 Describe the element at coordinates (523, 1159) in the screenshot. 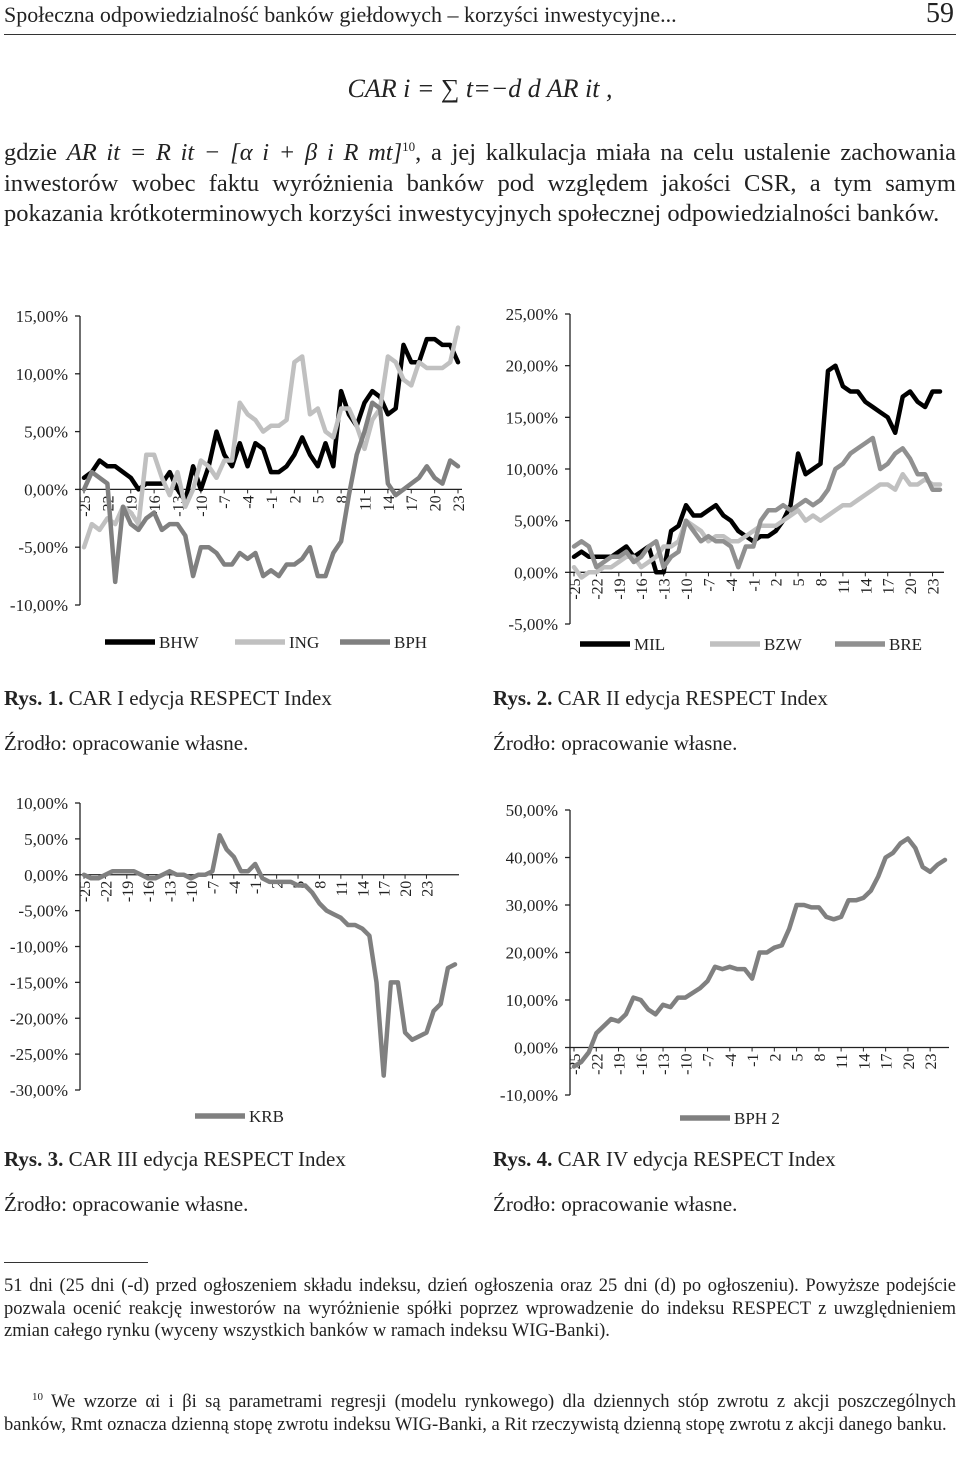

I see `figure-4-number: Rys. 4.` at that location.